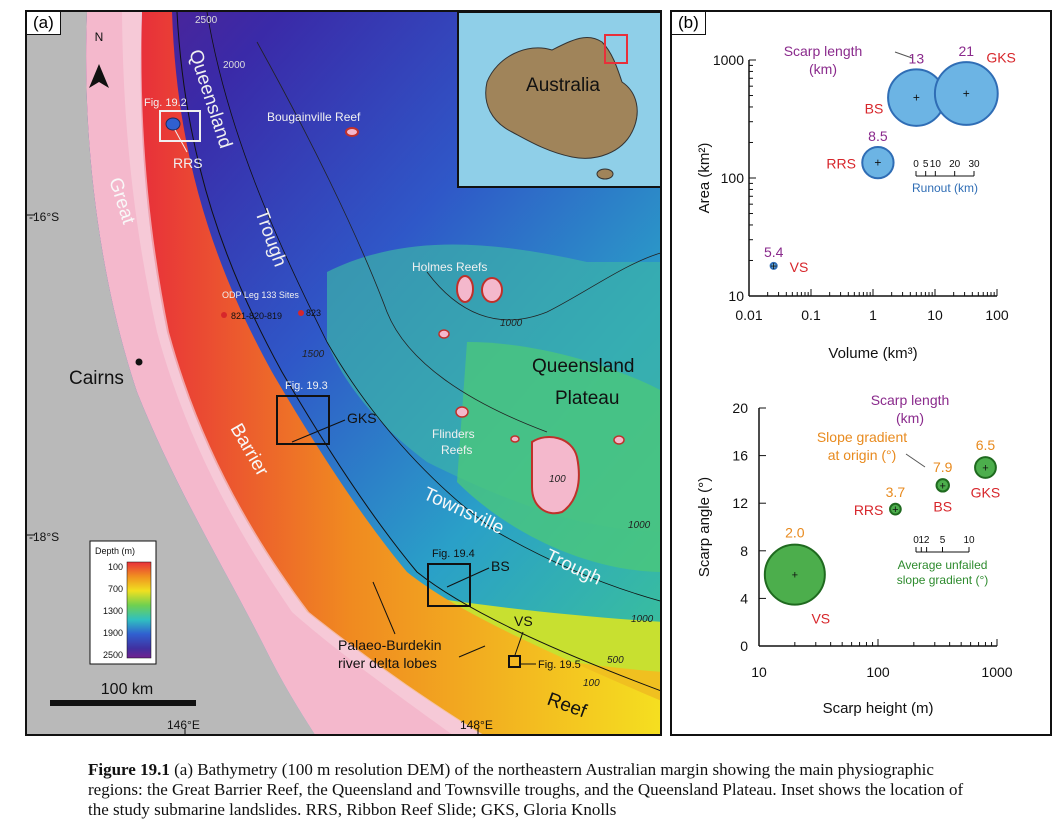 The image size is (1062, 826). Describe the element at coordinates (165, 103) in the screenshot. I see `fig-19-2-label: Fig. 19.2` at that location.